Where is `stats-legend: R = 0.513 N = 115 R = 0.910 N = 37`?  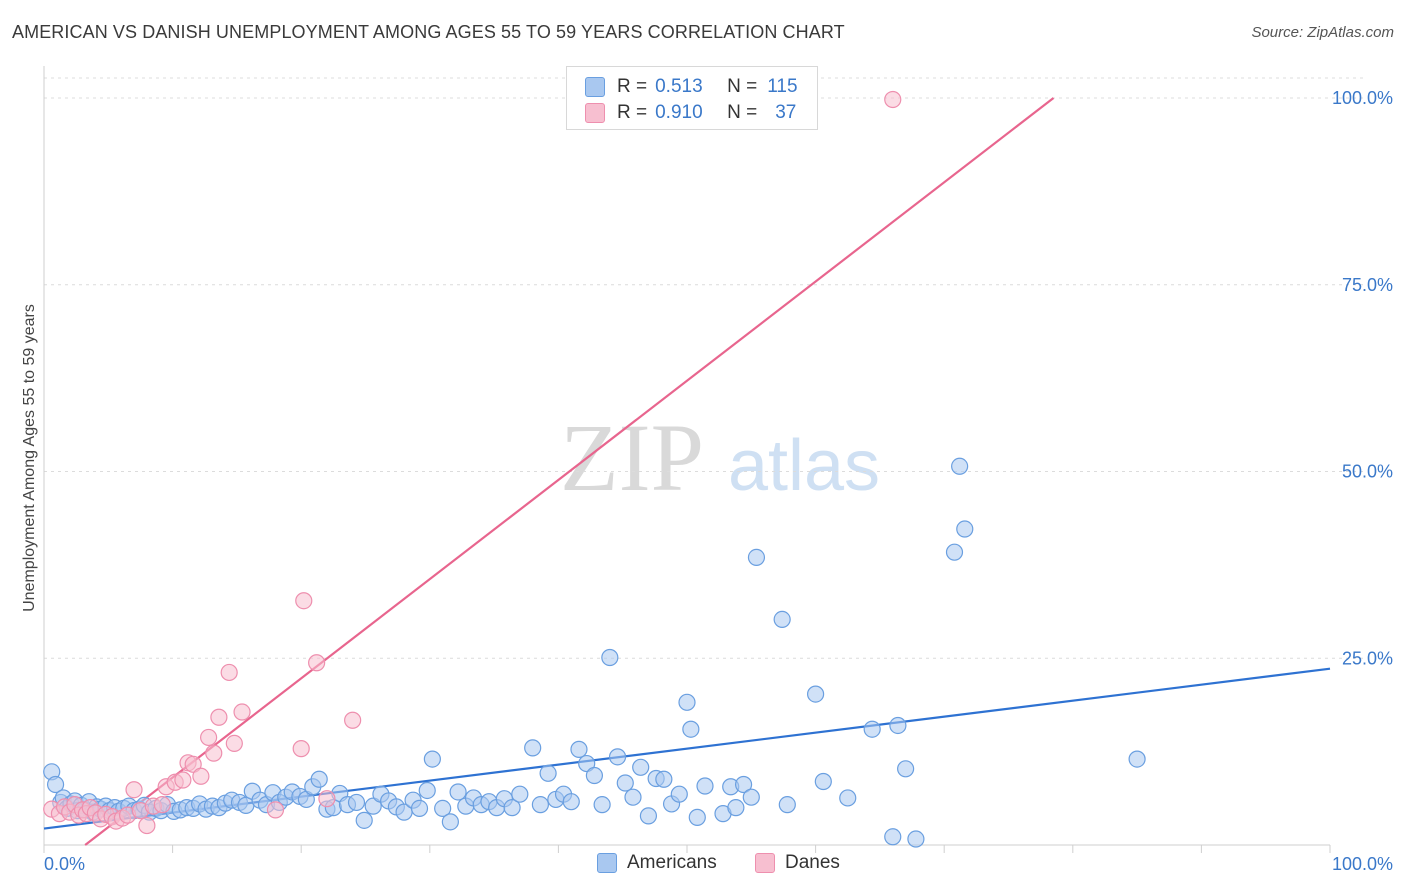
stats-legend: R = 0.513 N = 115 R = 0.910 N = 37 is located at coordinates (692, 98).